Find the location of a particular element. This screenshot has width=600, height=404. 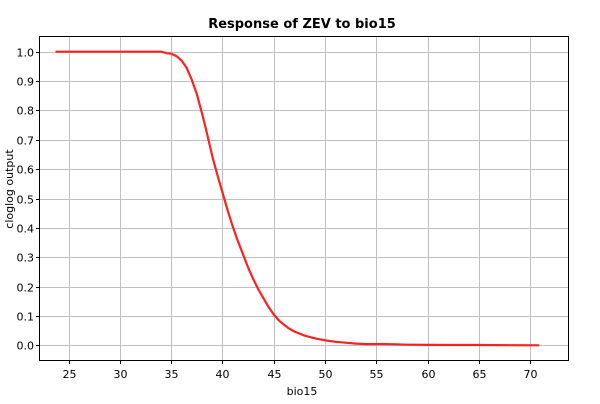

x-tick-label: 25 is located at coordinates (70, 374).